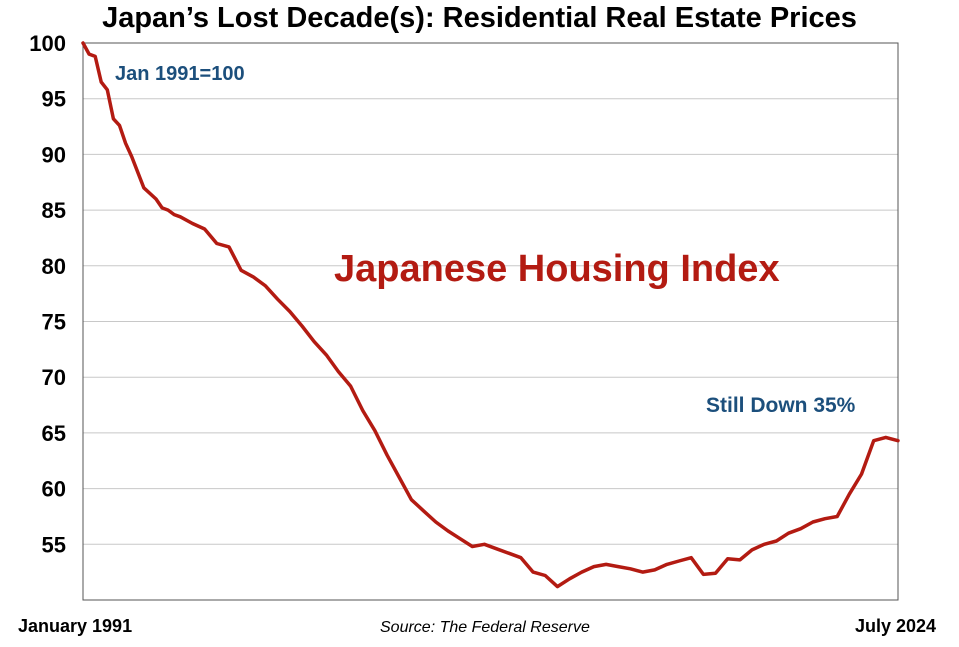 This screenshot has width=959, height=647. I want to click on y-tick-label: 85, so click(54, 210).